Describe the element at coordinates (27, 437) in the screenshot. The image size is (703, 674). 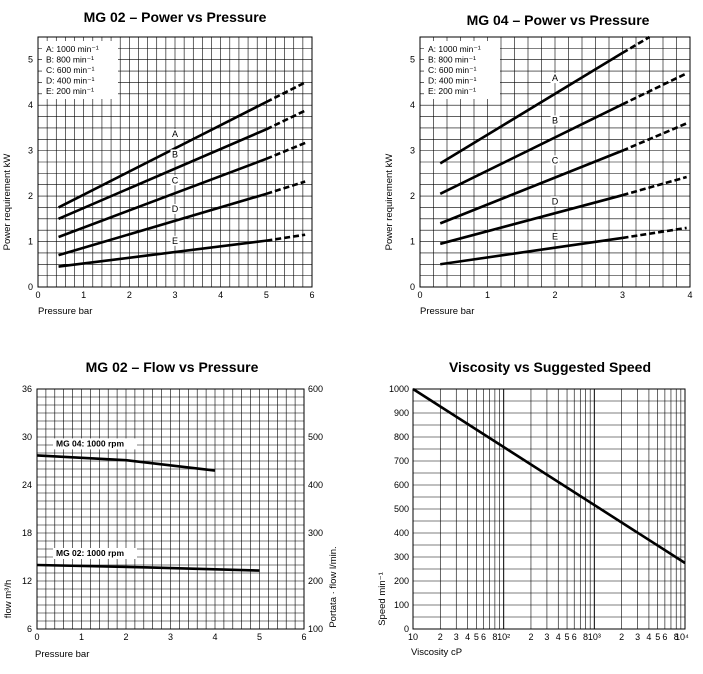
I see `y-tick-label: 30` at that location.